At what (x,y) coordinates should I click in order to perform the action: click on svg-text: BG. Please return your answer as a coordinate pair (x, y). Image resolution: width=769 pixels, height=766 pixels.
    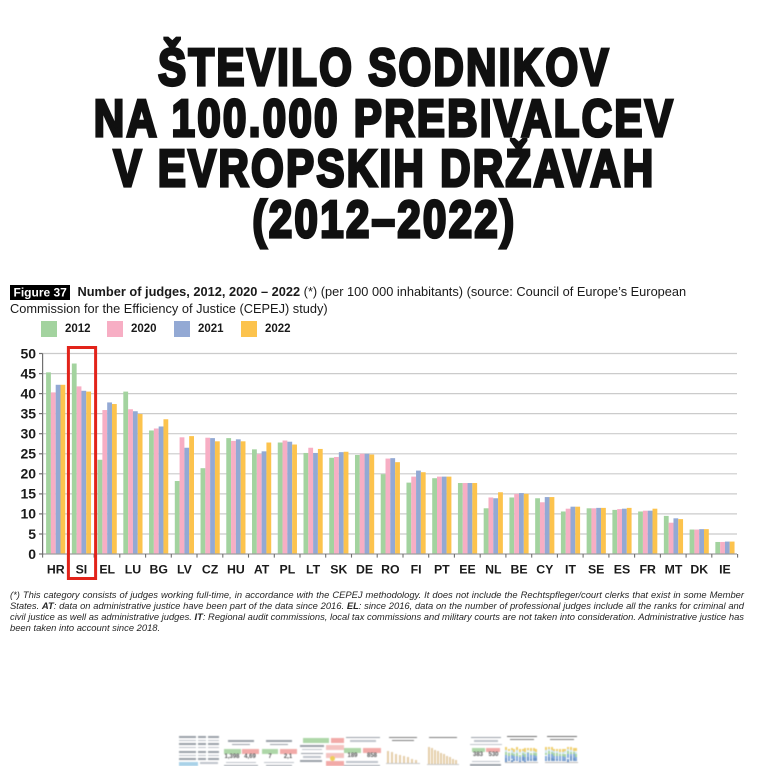
    Looking at the image, I should click on (158, 570).